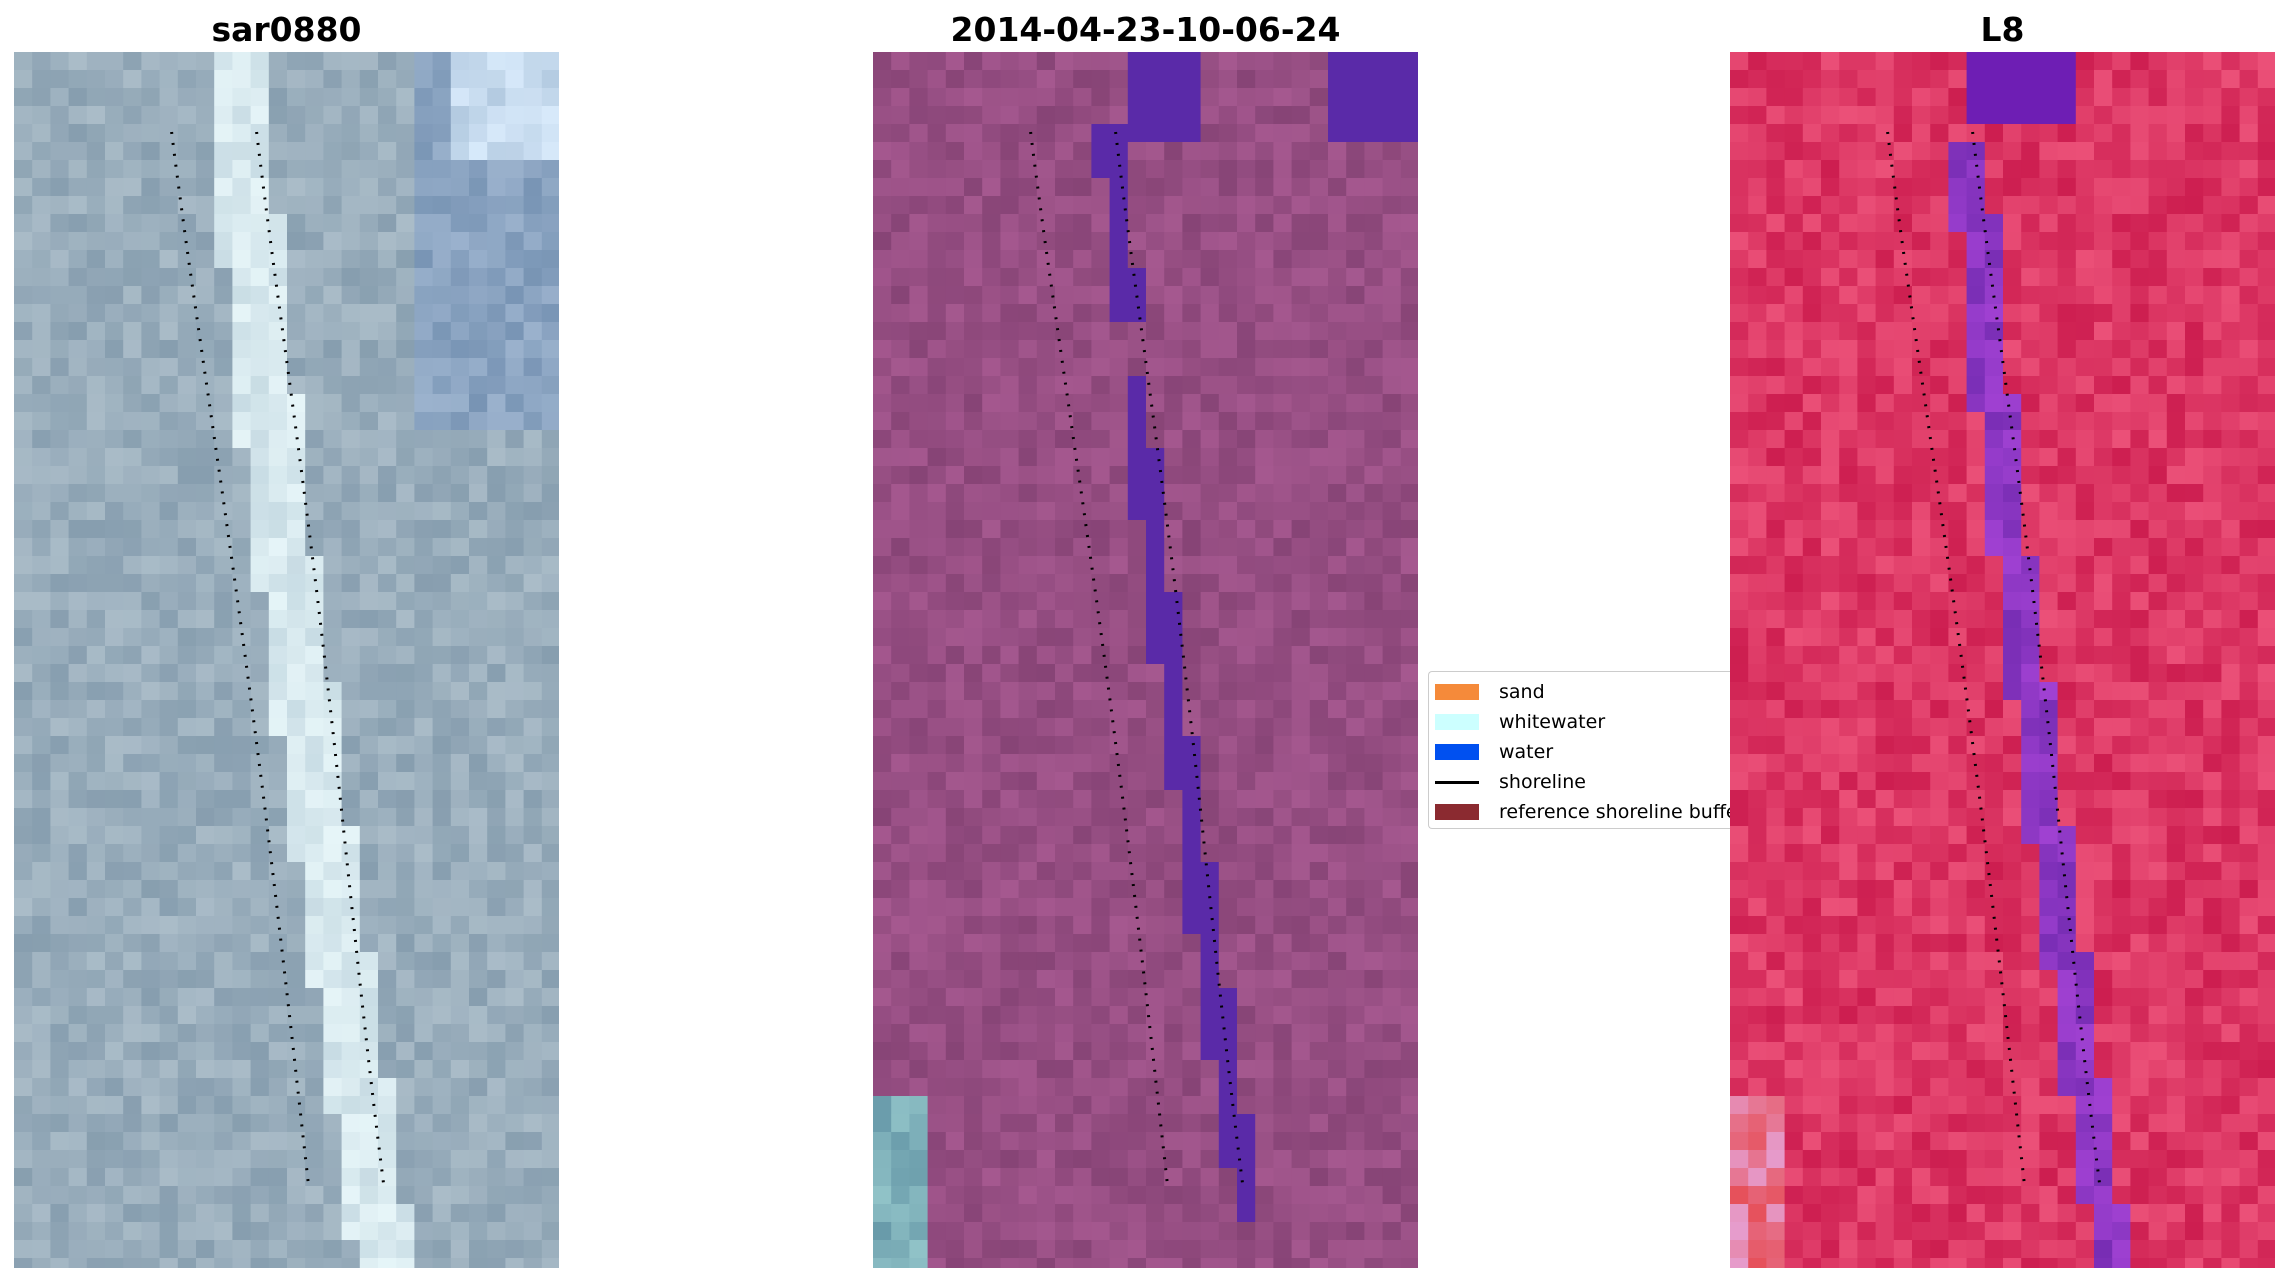 Image resolution: width=2289 pixels, height=1283 pixels. Describe the element at coordinates (1457, 812) in the screenshot. I see `reference-buffer-swatch` at that location.